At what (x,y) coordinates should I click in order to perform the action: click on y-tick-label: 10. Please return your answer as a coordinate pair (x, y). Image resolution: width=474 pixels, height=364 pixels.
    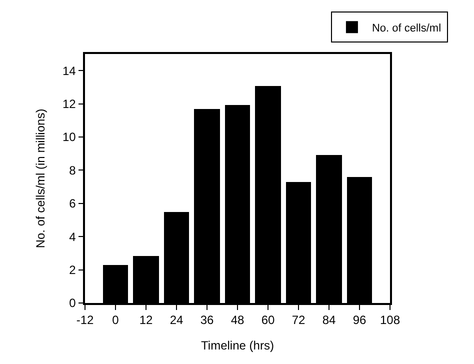
    Looking at the image, I should click on (69, 137).